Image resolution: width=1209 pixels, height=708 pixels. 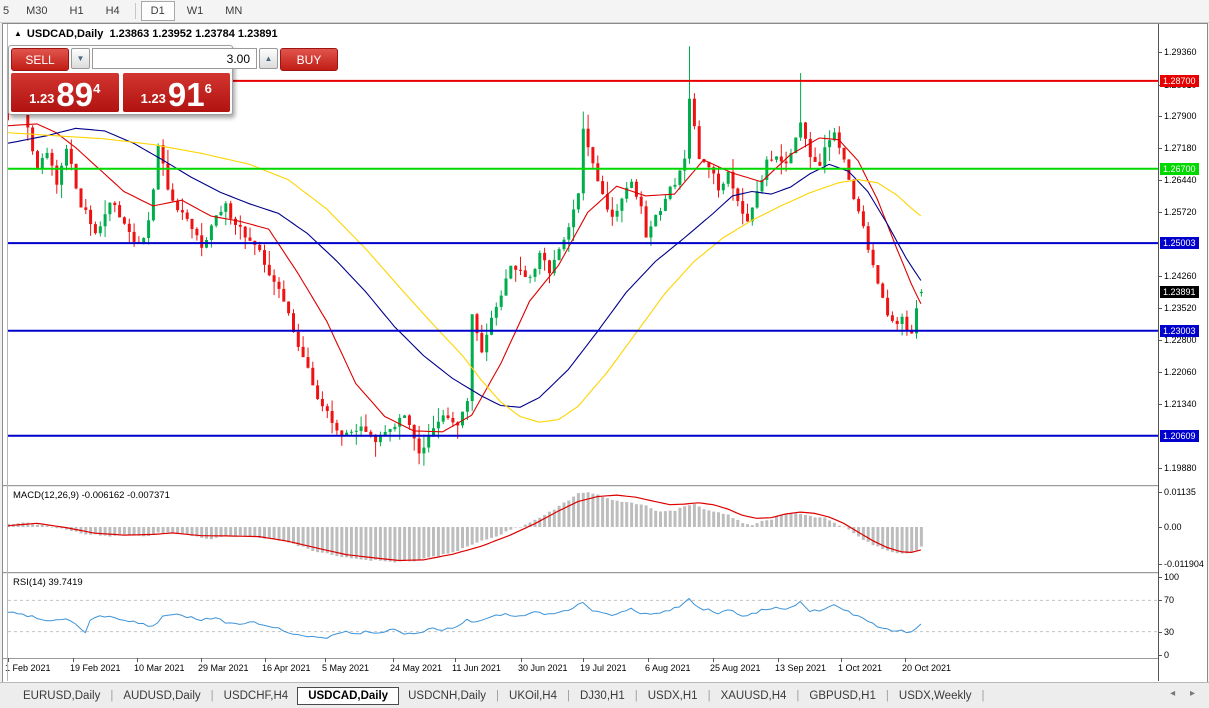 What do you see at coordinates (1169, 632) in the screenshot?
I see `rsi-axis-label: 30` at bounding box center [1169, 632].